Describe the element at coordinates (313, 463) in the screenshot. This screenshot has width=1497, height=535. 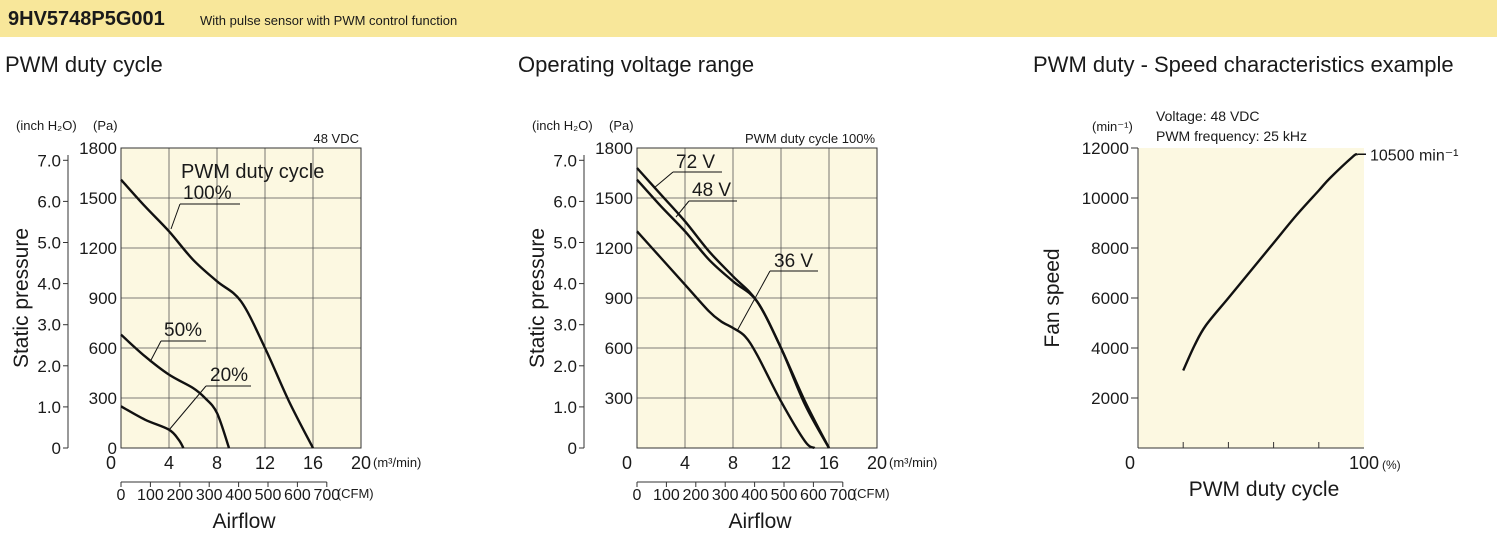
I see `c1-xtick-m3: 16` at that location.